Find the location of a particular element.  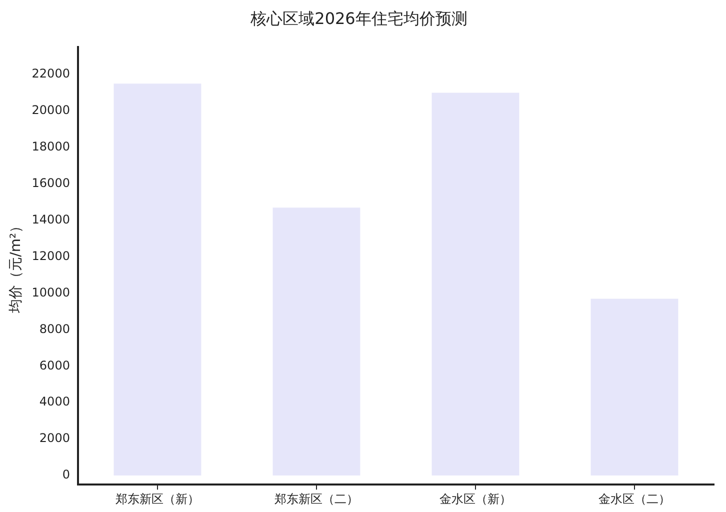

x-tick-label: 金水区（新） is located at coordinates (475, 499).